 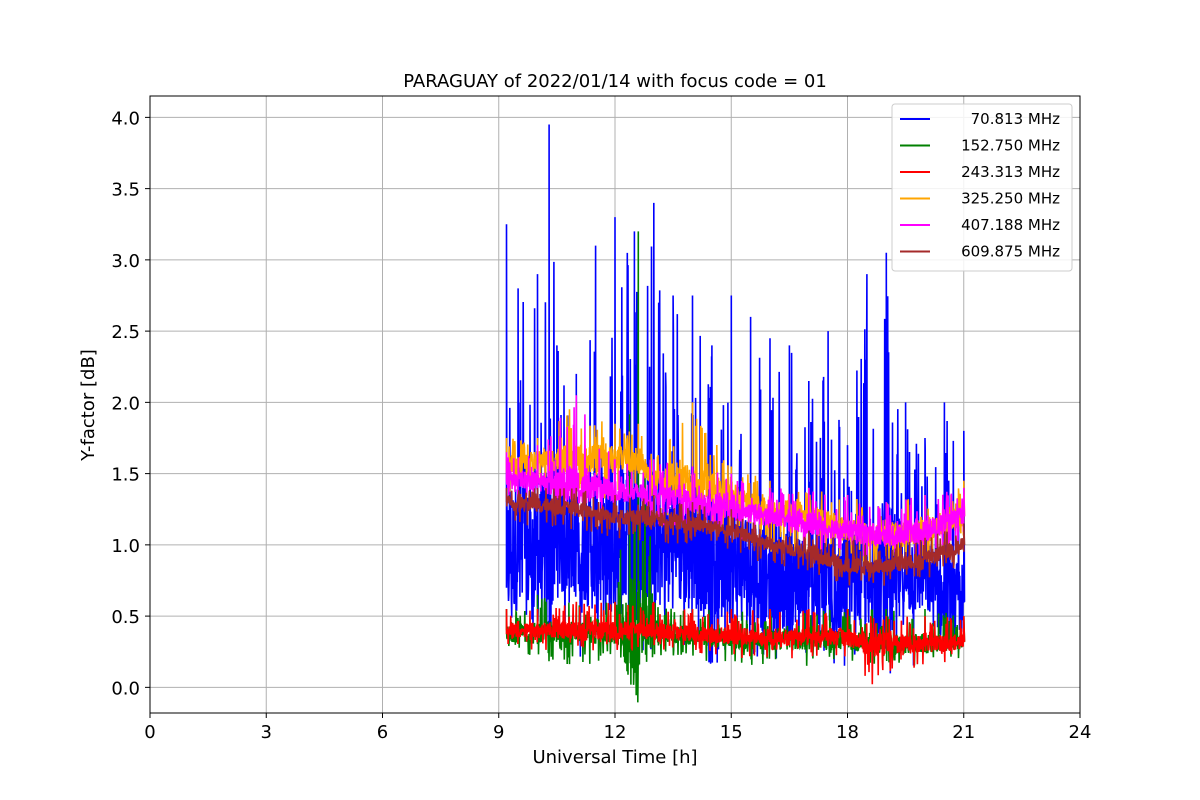 I want to click on x-tick-label: 18, so click(x=847, y=732).